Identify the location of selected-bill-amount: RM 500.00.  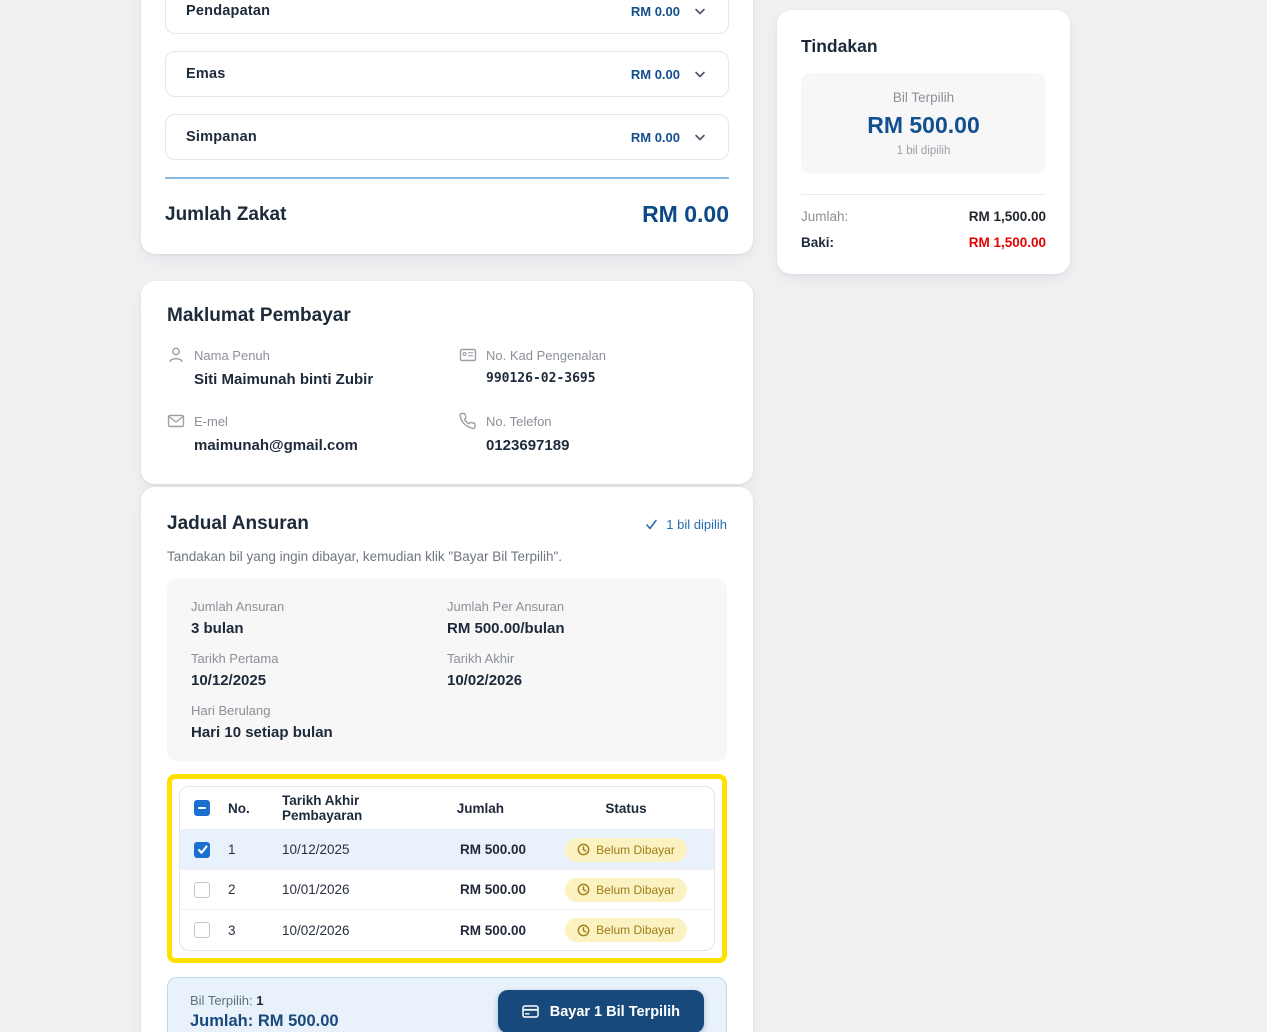
(923, 125).